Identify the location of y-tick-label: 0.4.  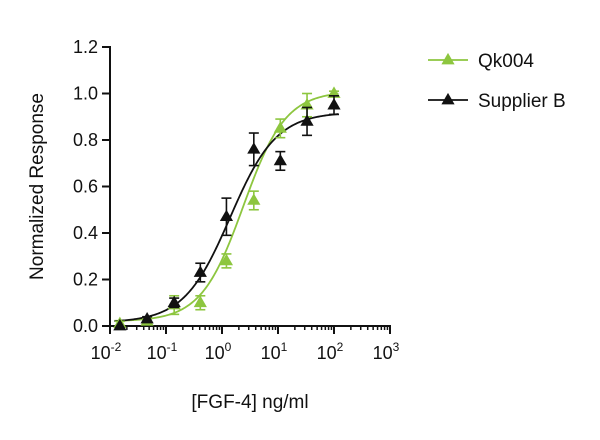
(85, 233).